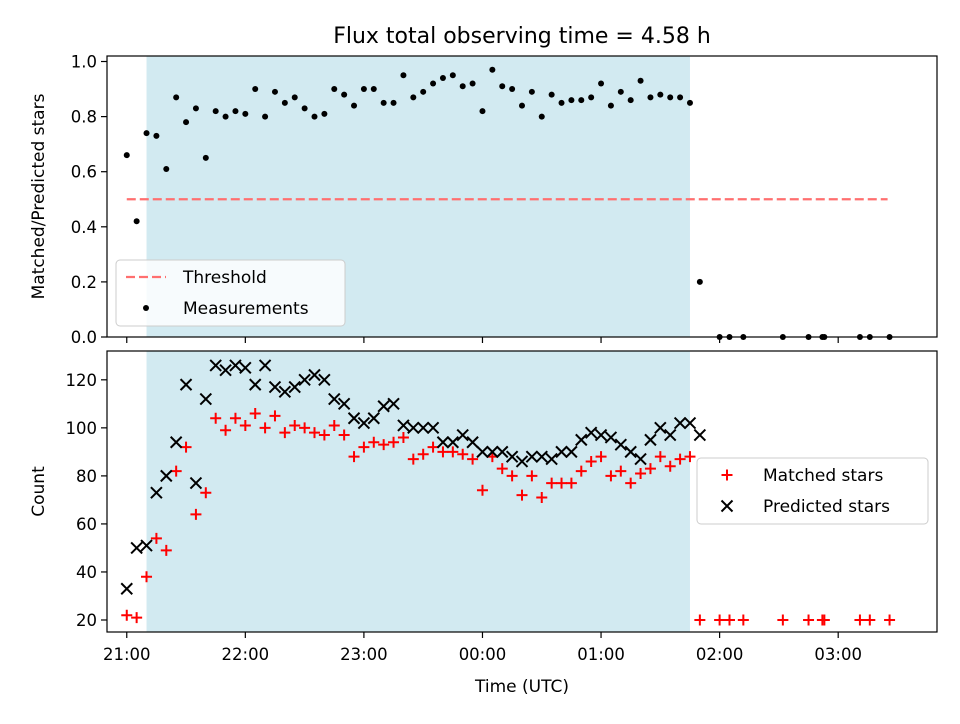 Image resolution: width=960 pixels, height=724 pixels. Describe the element at coordinates (720, 654) in the screenshot. I see `x-tick-label: 02:00` at that location.